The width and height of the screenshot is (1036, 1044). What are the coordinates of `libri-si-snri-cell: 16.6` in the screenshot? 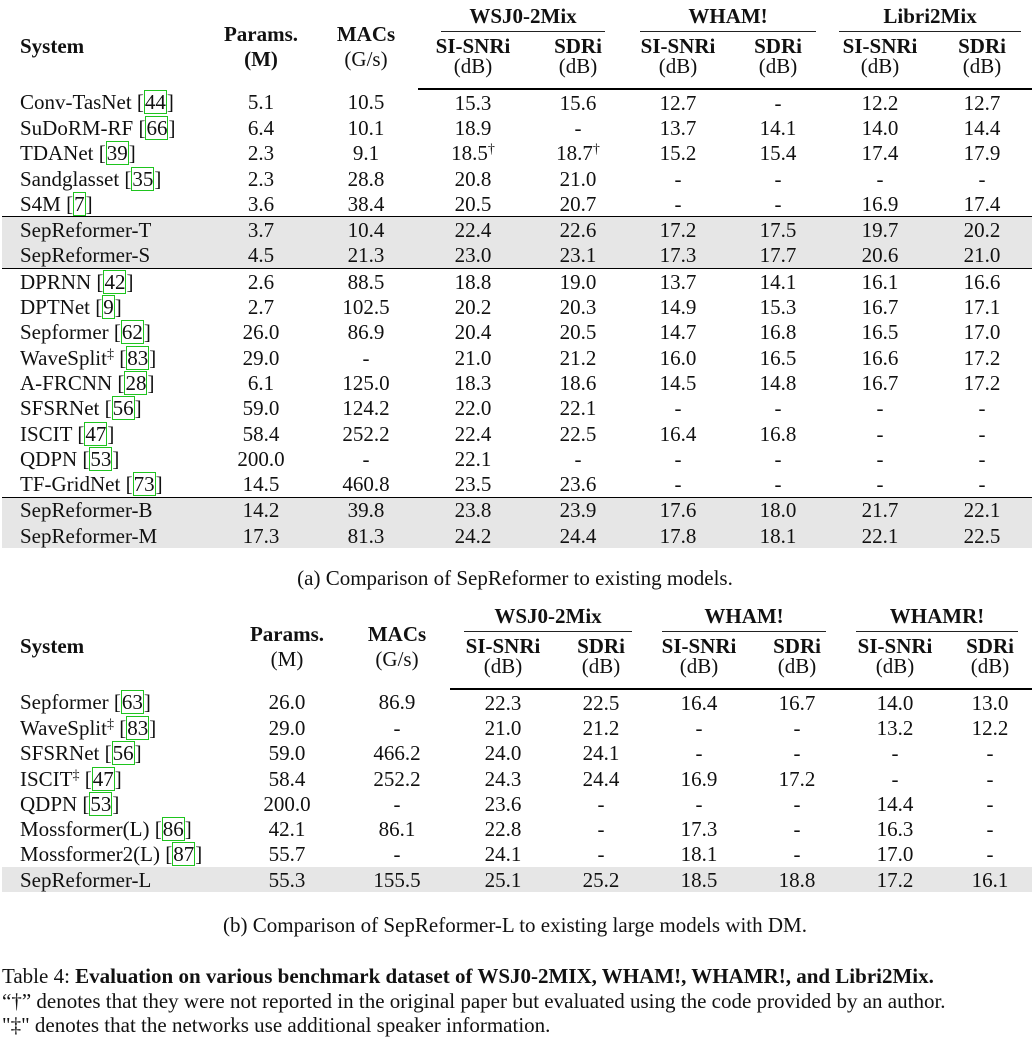 It's located at (880, 357).